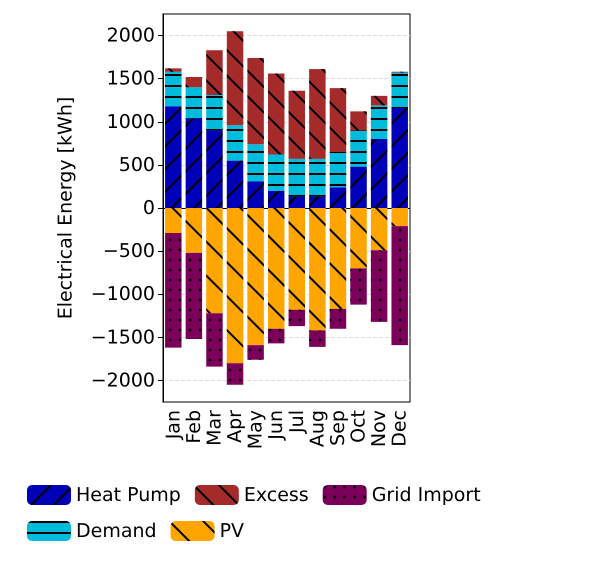 Image resolution: width=603 pixels, height=568 pixels. What do you see at coordinates (255, 430) in the screenshot?
I see `x-tick-label: May` at bounding box center [255, 430].